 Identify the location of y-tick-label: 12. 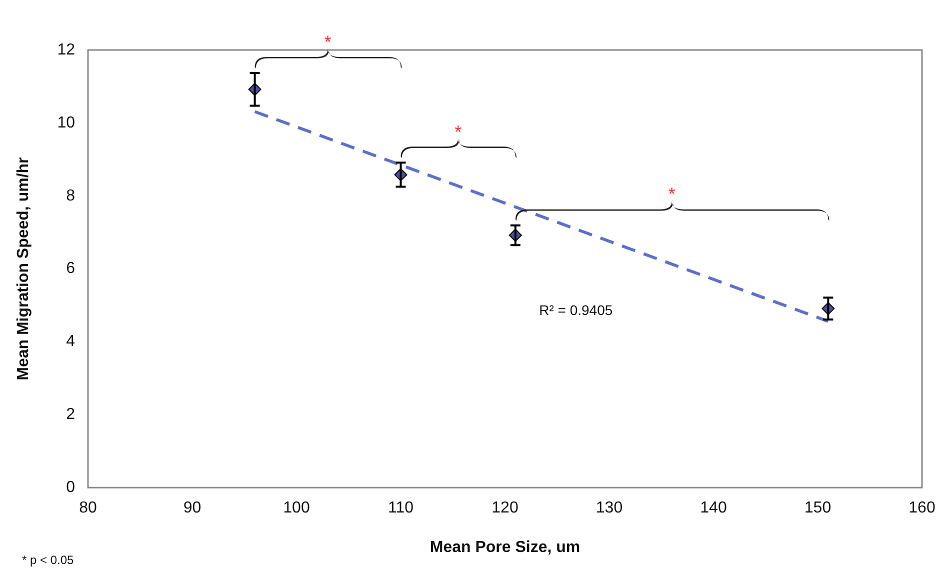
(66, 49).